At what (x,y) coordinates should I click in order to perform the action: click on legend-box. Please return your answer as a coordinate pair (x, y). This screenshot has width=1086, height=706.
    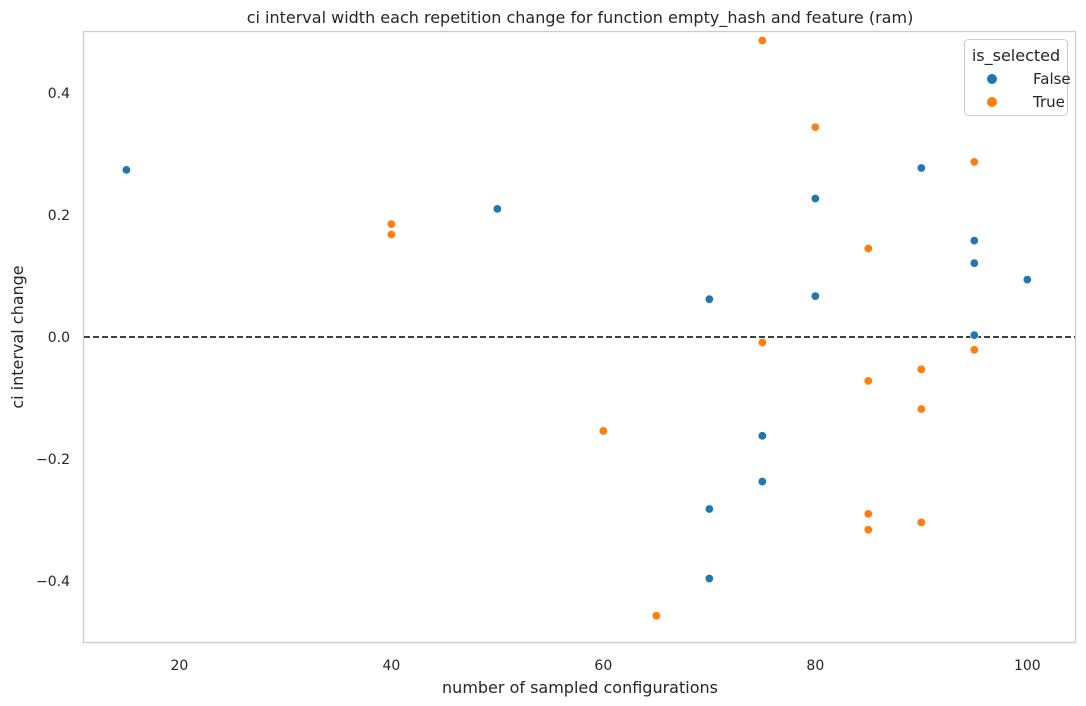
    Looking at the image, I should click on (1016, 77).